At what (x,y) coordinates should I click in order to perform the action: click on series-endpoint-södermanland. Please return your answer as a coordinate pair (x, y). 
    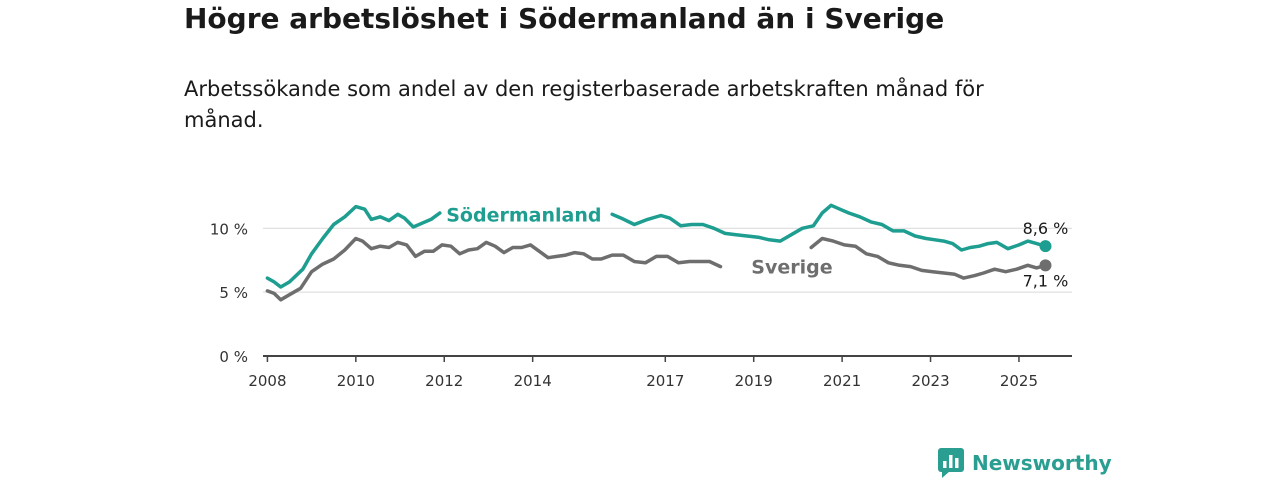
    Looking at the image, I should click on (1045, 246).